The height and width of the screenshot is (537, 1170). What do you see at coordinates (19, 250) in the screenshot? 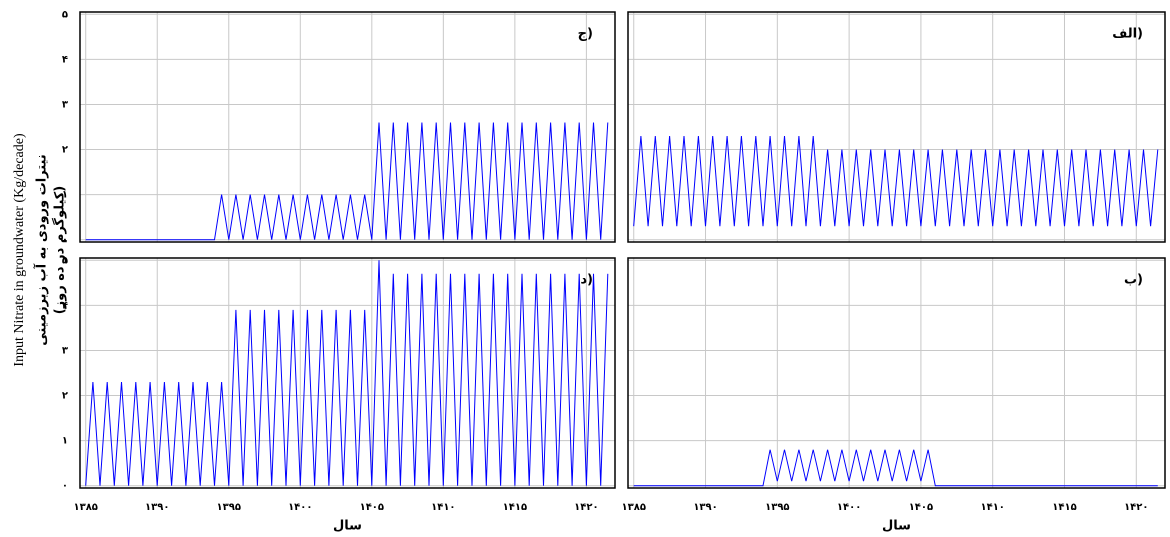
I see `y-label-en: Input Nitrate in groundwater (Kg/decade)` at bounding box center [19, 250].